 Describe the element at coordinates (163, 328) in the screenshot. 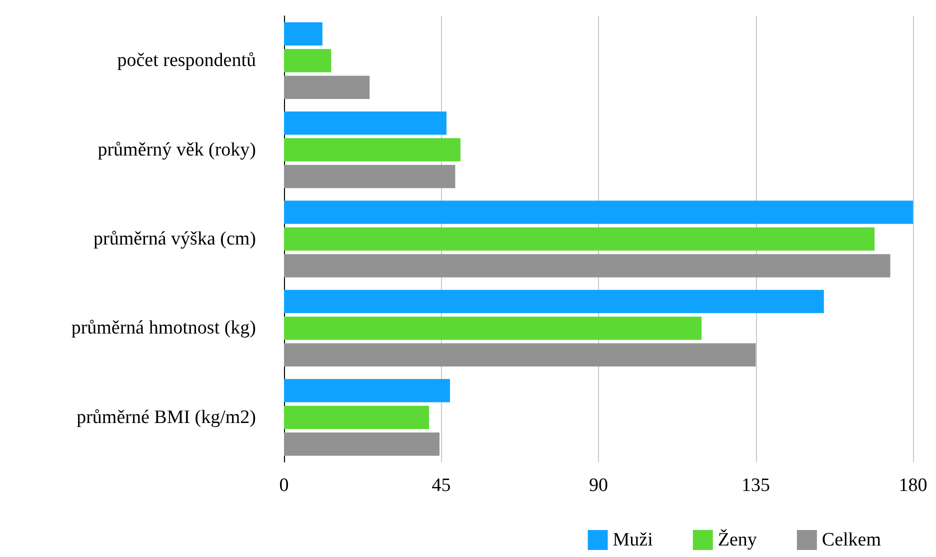

I see `y-tick-label: průměrná hmotnost (kg)` at that location.